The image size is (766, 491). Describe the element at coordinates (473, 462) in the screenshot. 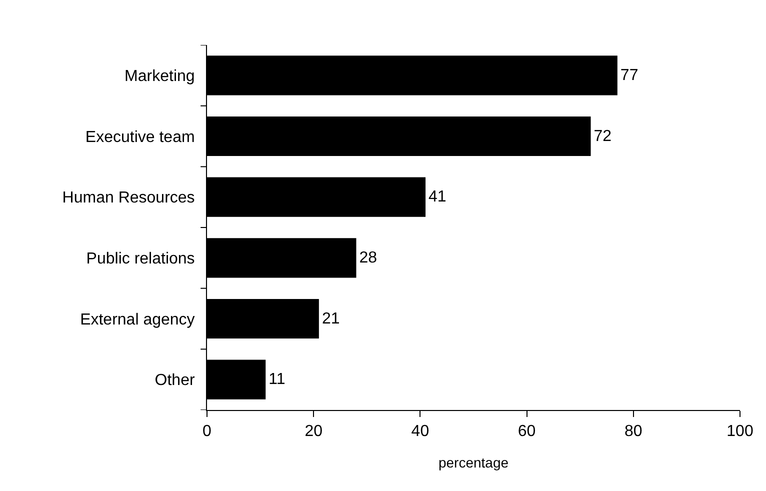

I see `x-axis-title: percentage` at that location.